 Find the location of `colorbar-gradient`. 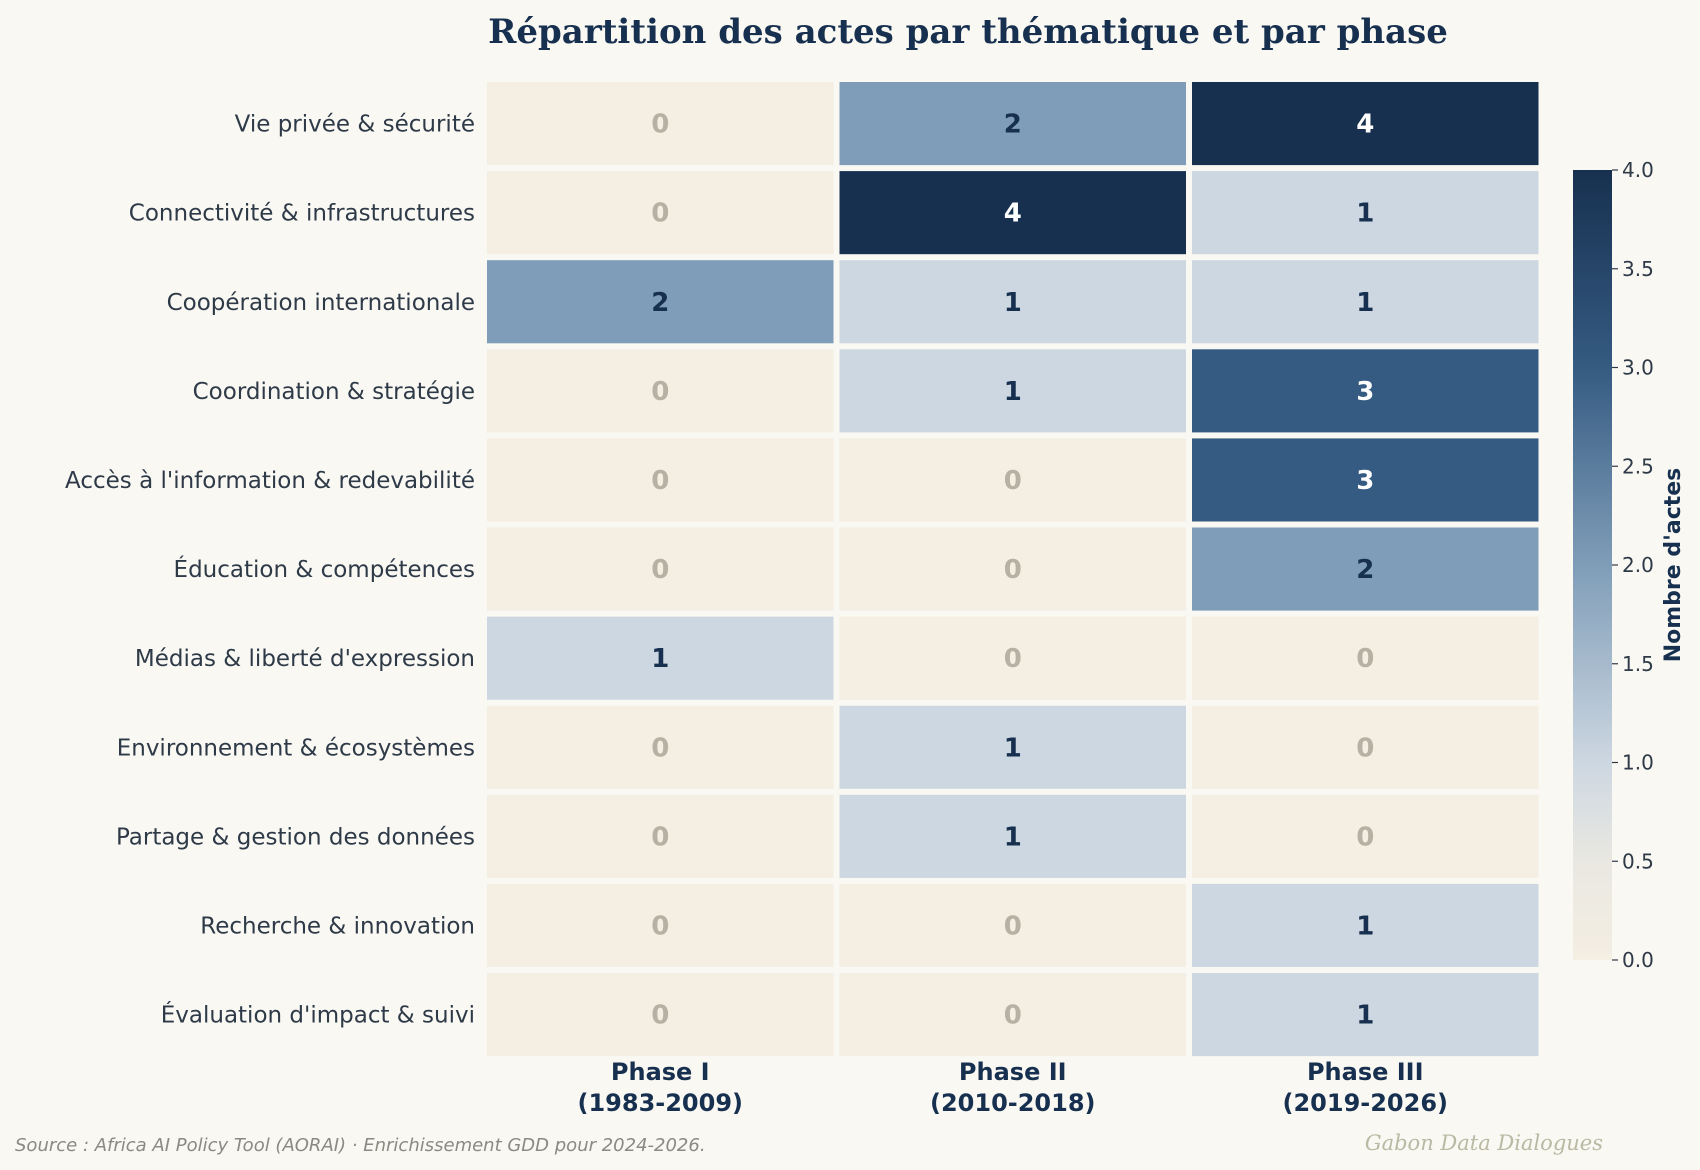

colorbar-gradient is located at coordinates (1592, 565).